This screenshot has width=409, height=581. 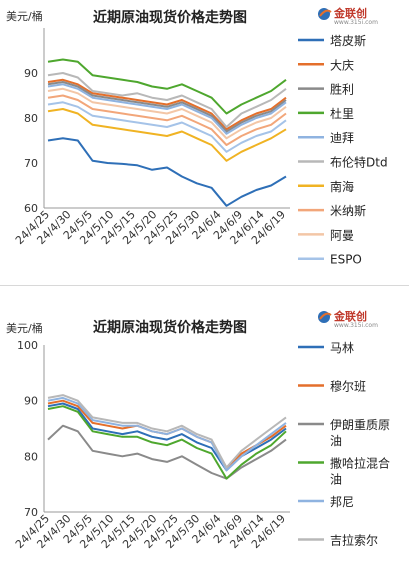 What do you see at coordinates (360, 471) in the screenshot?
I see `legend-label: 撒哈拉混合油` at bounding box center [360, 471].